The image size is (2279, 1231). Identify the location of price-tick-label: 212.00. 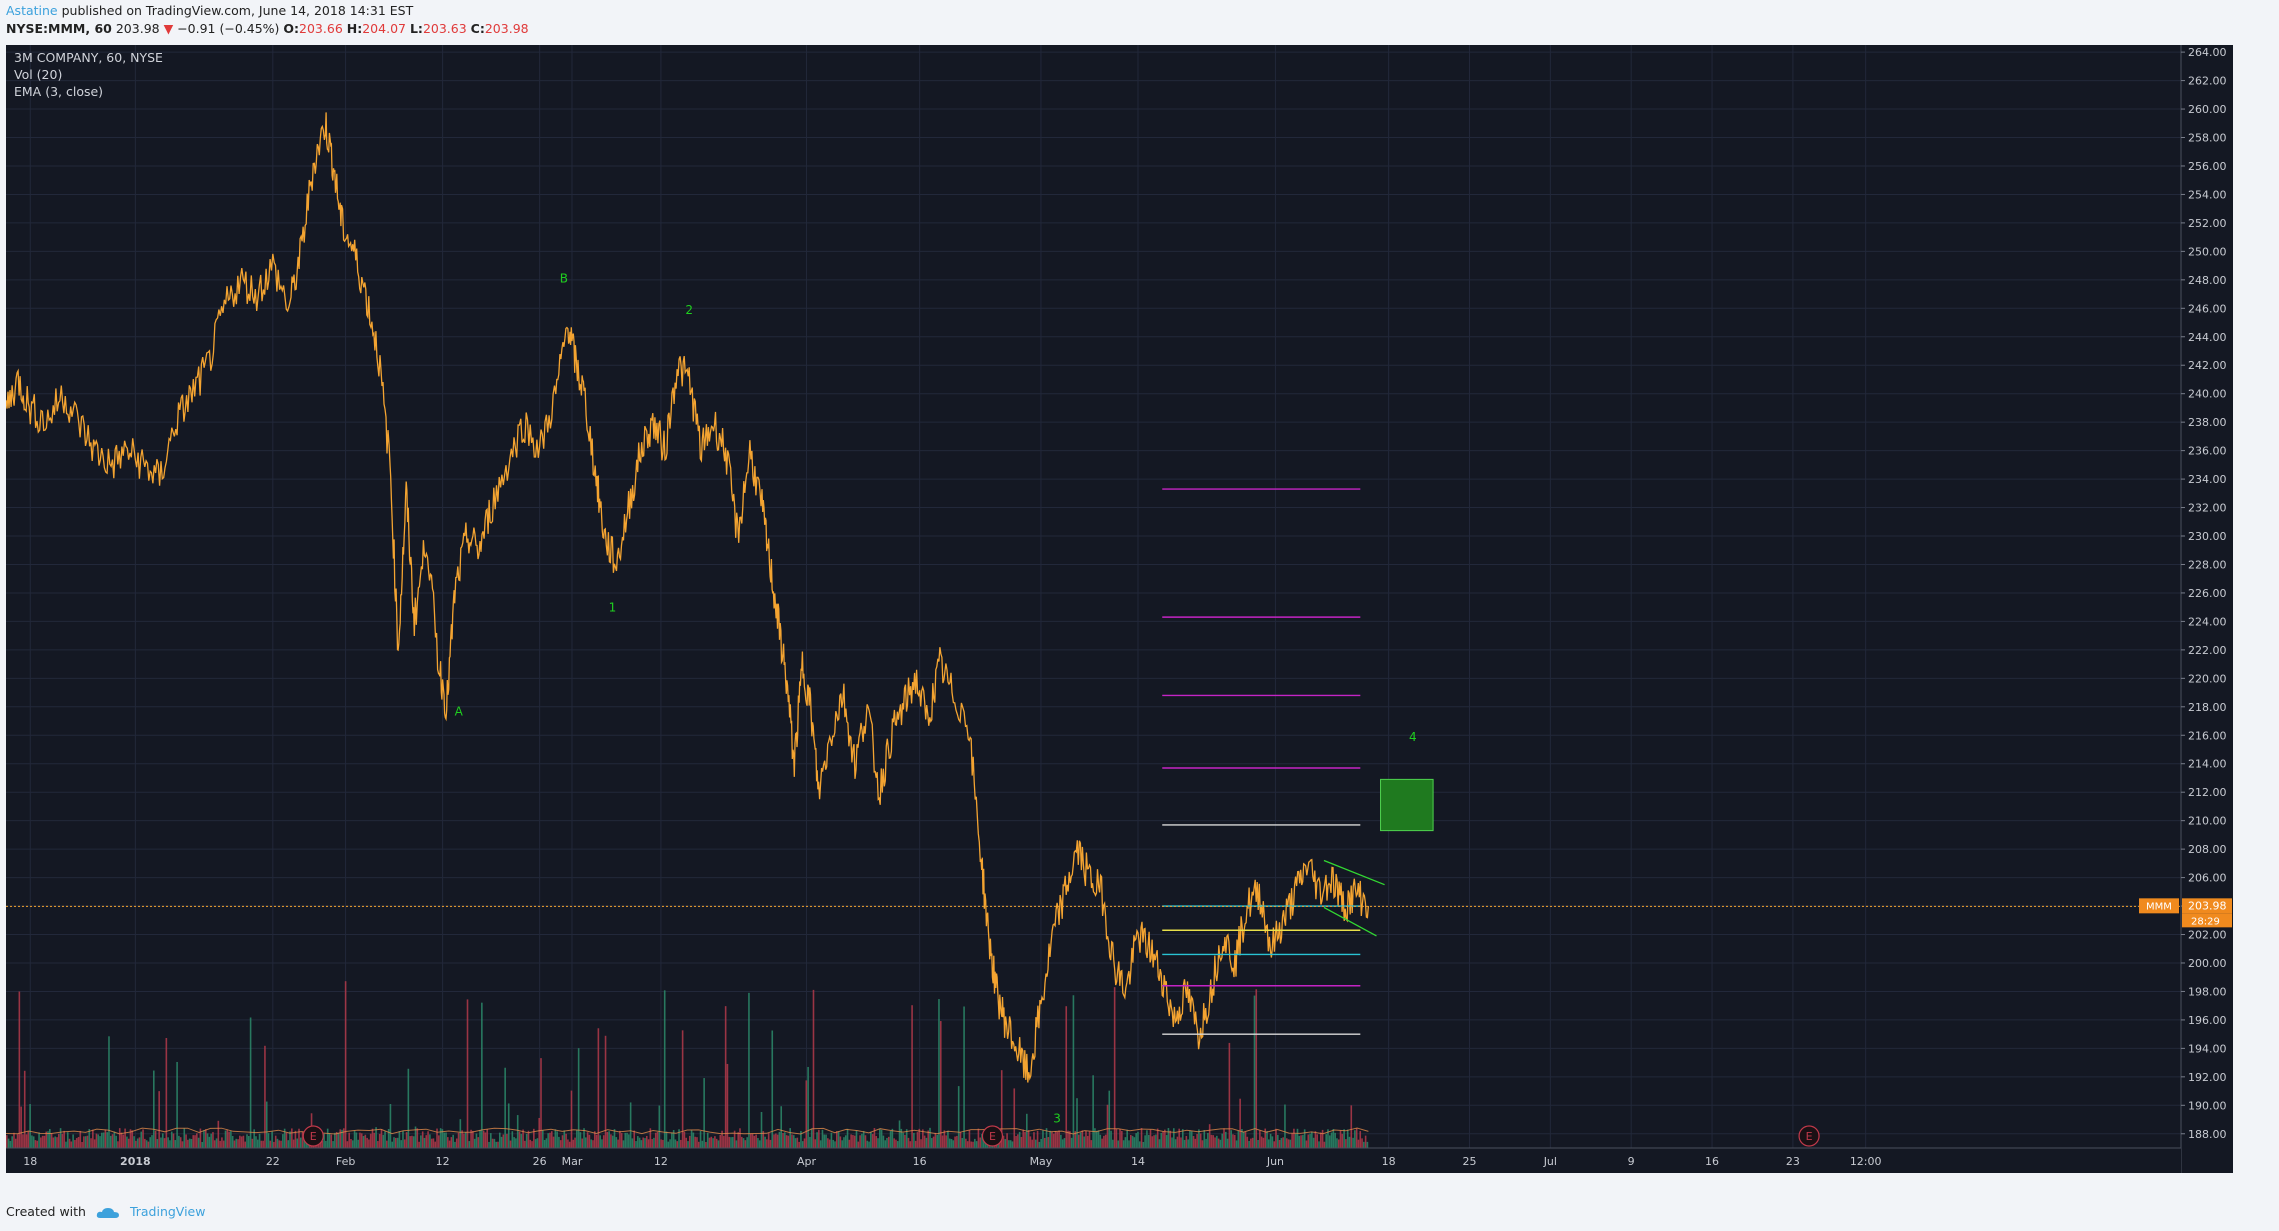
(2207, 792).